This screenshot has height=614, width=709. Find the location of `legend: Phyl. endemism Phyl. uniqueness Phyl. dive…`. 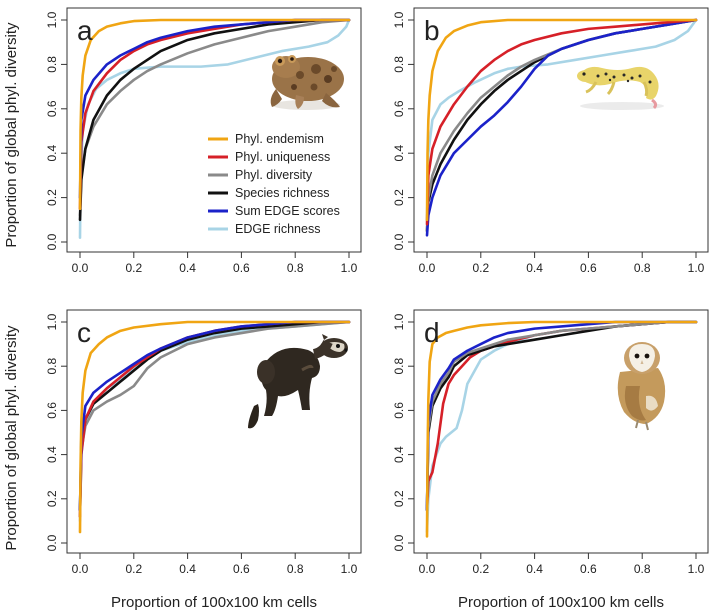

legend: Phyl. endemism Phyl. uniqueness Phyl. dive… is located at coordinates (274, 184).